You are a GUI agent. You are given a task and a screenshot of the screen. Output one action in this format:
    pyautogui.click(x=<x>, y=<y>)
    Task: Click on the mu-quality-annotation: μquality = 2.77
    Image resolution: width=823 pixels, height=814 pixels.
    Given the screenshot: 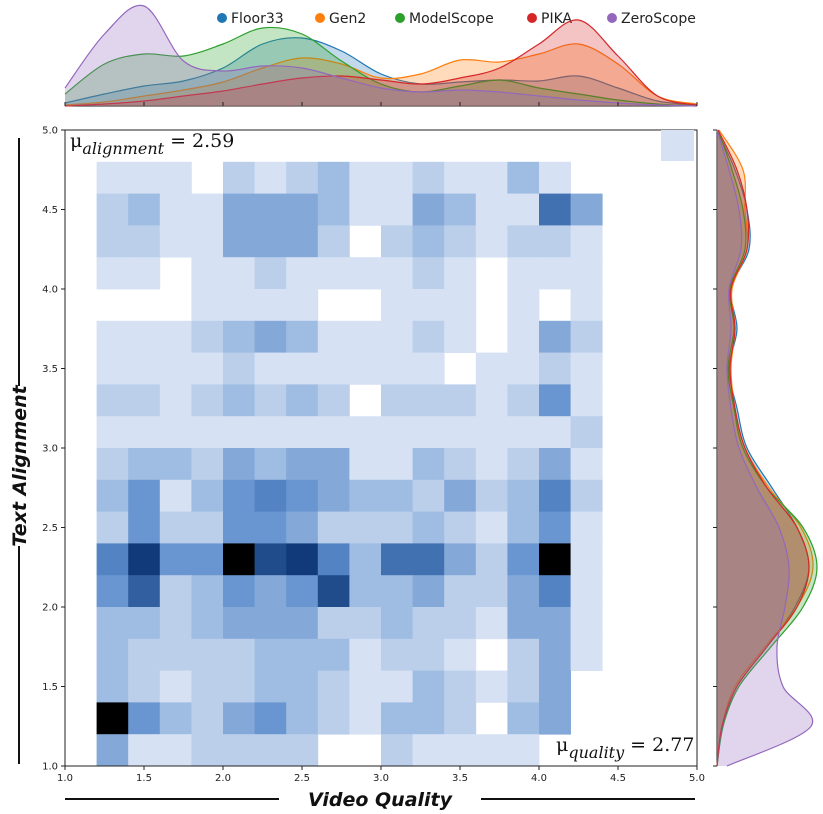 What is the action you would take?
    pyautogui.click(x=625, y=748)
    